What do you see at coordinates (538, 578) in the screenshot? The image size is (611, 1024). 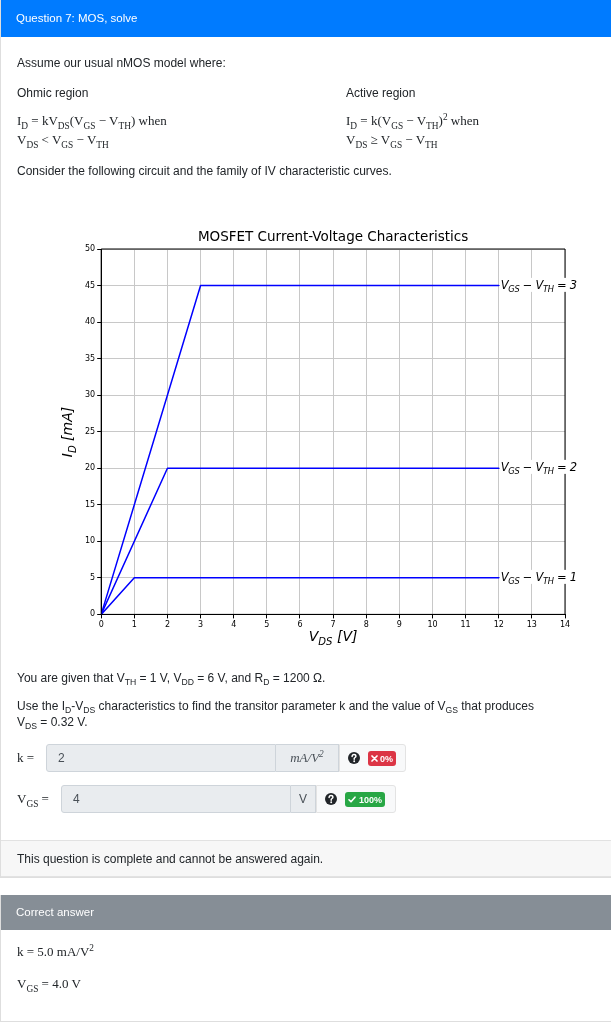 I see `series-label: V$_{GS}$ − V$_{TH}$ = 1` at bounding box center [538, 578].